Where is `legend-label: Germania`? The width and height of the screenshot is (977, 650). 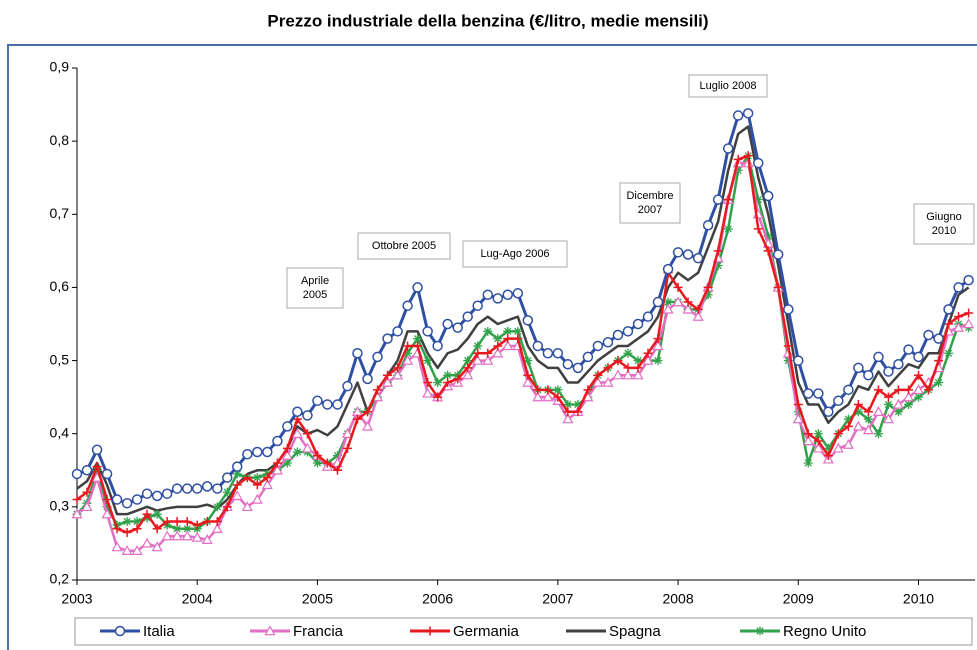 legend-label: Germania is located at coordinates (486, 631).